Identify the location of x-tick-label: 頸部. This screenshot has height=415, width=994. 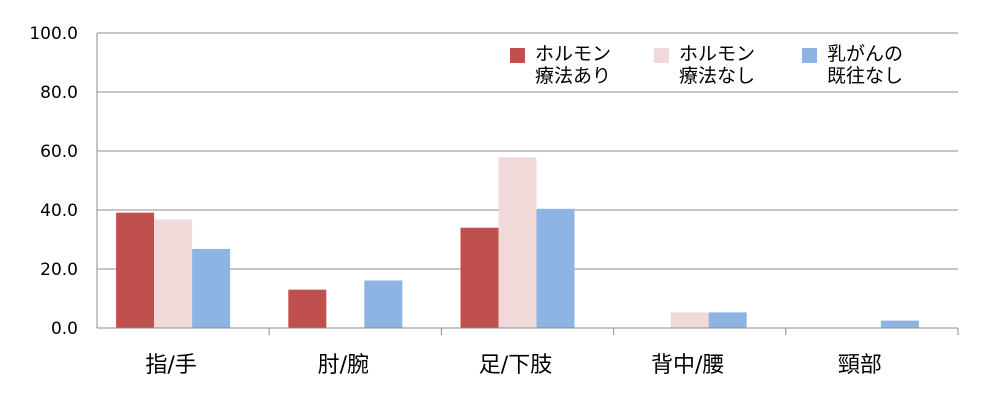
(860, 365).